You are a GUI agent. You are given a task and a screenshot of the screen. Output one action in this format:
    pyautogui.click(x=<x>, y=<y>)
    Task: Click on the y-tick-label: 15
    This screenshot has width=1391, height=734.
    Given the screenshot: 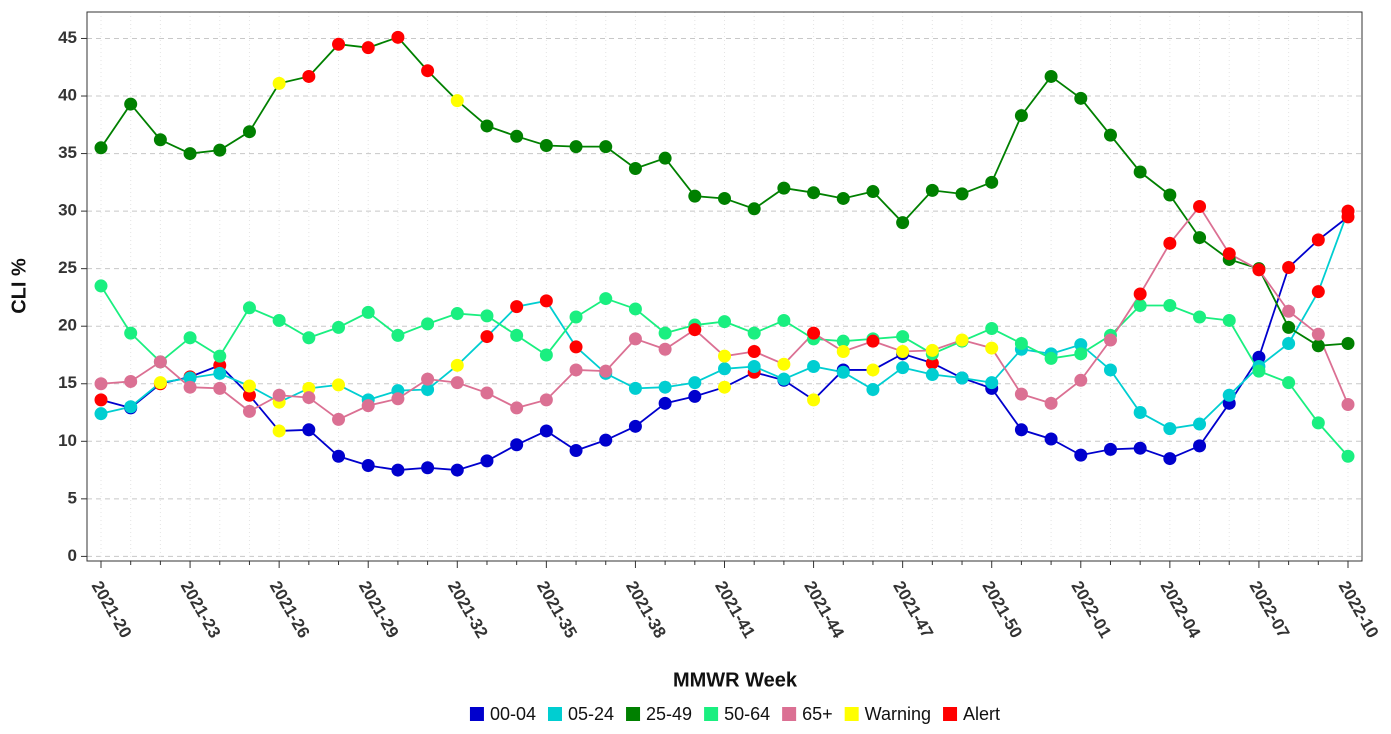 What is the action you would take?
    pyautogui.click(x=67, y=382)
    